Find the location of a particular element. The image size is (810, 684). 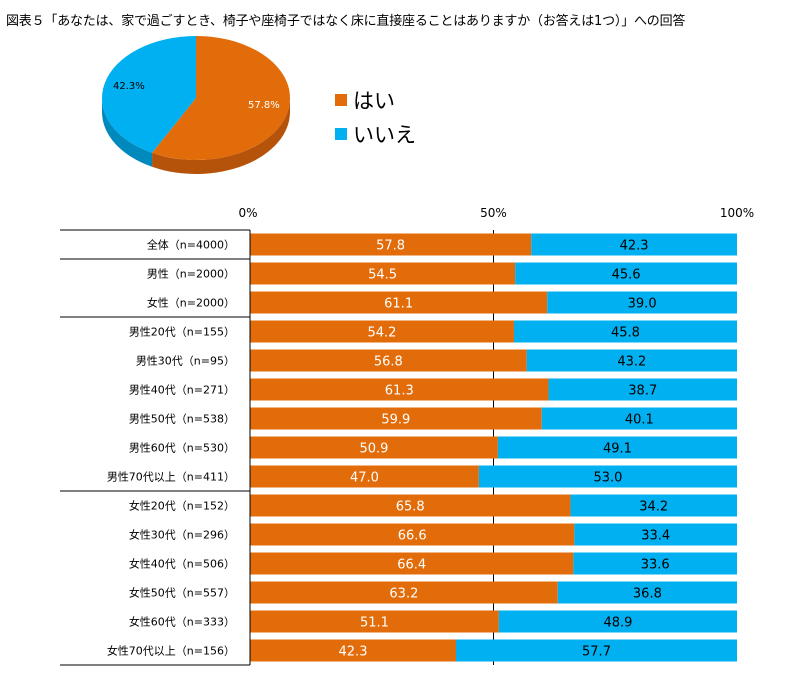

legend-swatch-no is located at coordinates (341, 134).